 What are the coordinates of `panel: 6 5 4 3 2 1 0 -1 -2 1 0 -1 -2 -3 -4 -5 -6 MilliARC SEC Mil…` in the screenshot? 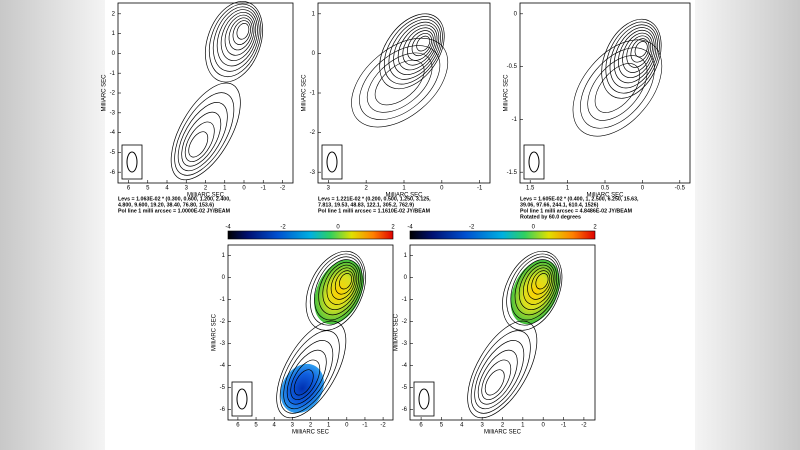 It's located at (496, 330).